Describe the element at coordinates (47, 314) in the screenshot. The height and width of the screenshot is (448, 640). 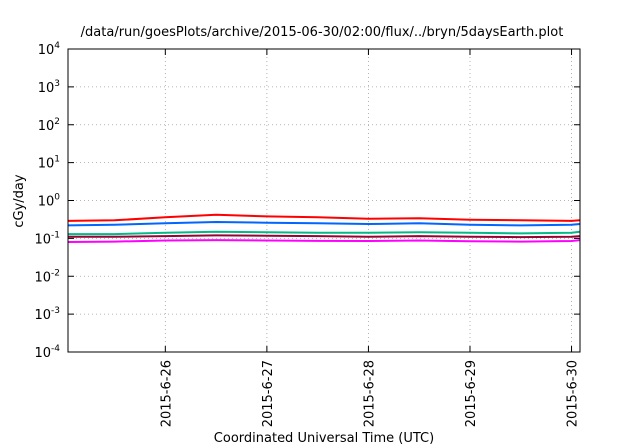
I see `y-tick-label: 10⁻³` at that location.